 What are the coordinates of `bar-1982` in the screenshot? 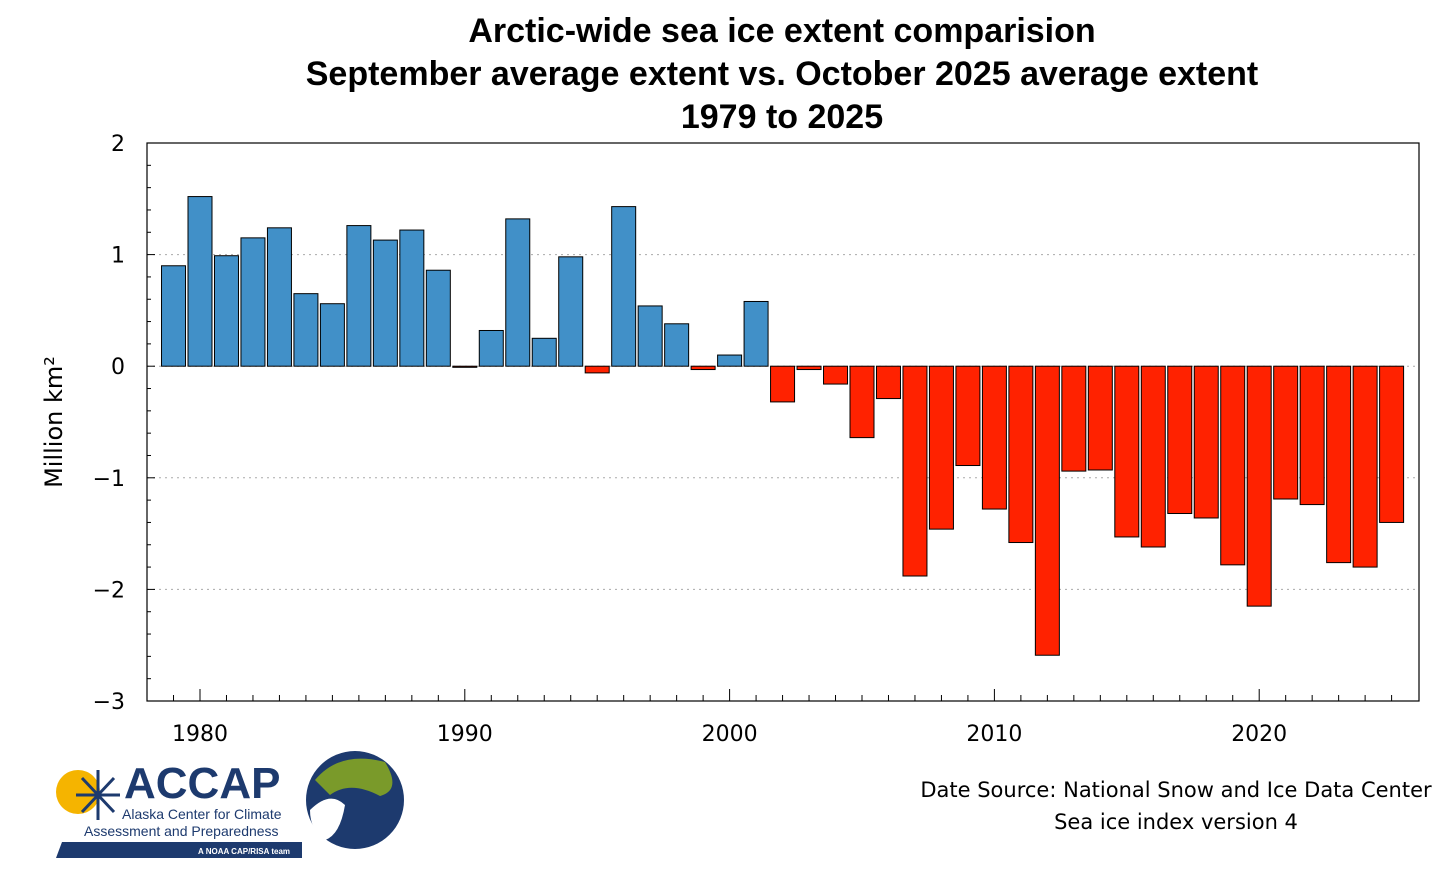 It's located at (253, 302).